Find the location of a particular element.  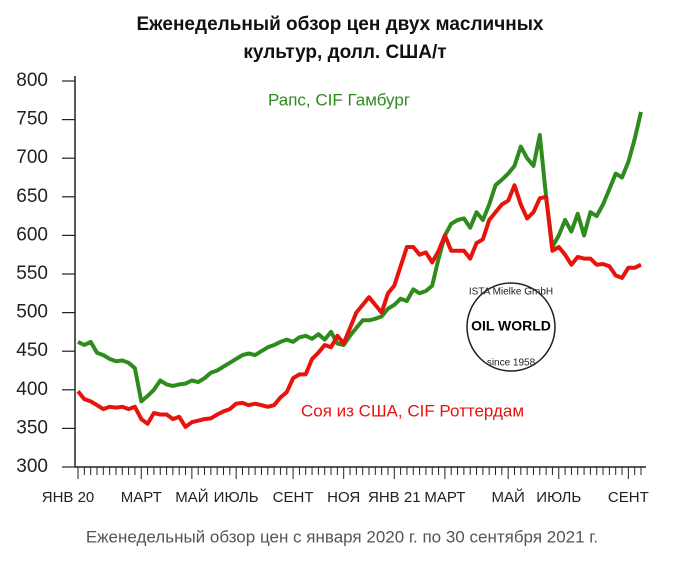

series-label: Соя из США, CIF Роттердам is located at coordinates (412, 410).